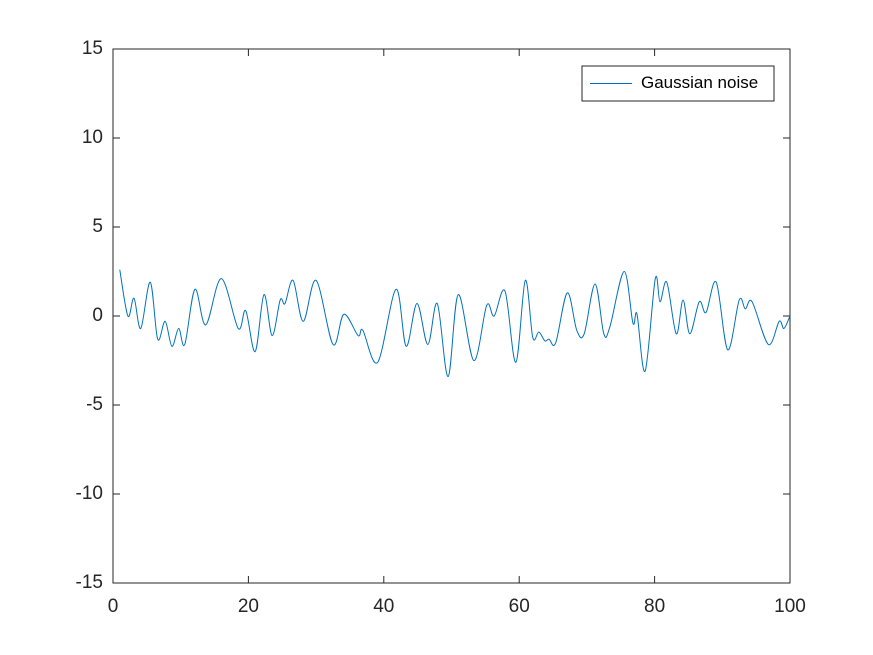  I want to click on x-tick-label: 100, so click(790, 606).